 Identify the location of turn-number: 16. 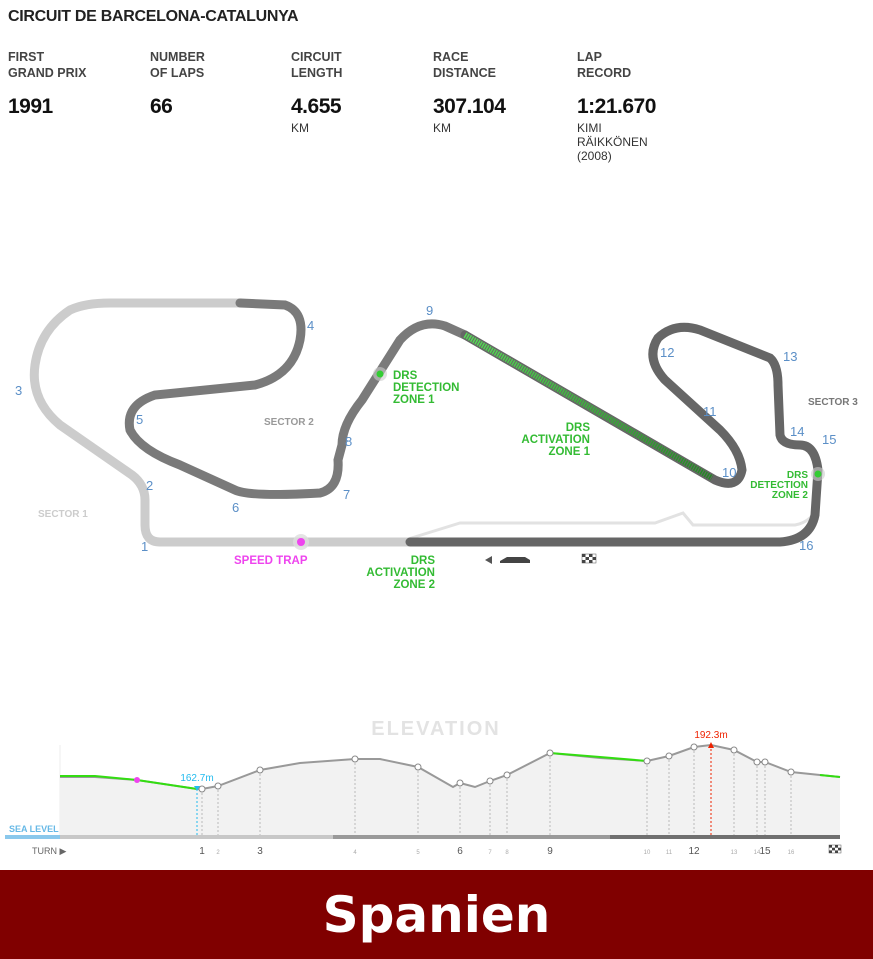
(806, 545).